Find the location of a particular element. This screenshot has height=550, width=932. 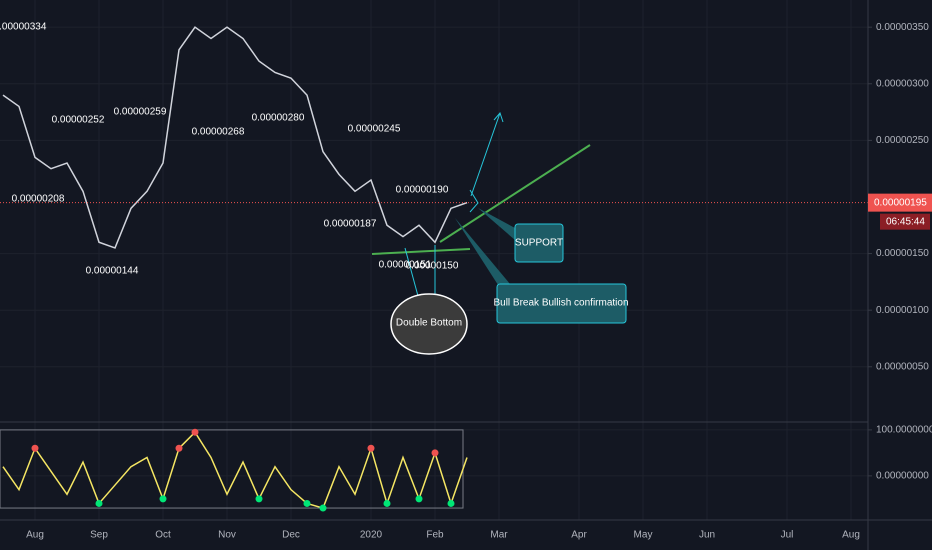

countdown-tag is located at coordinates (905, 221).